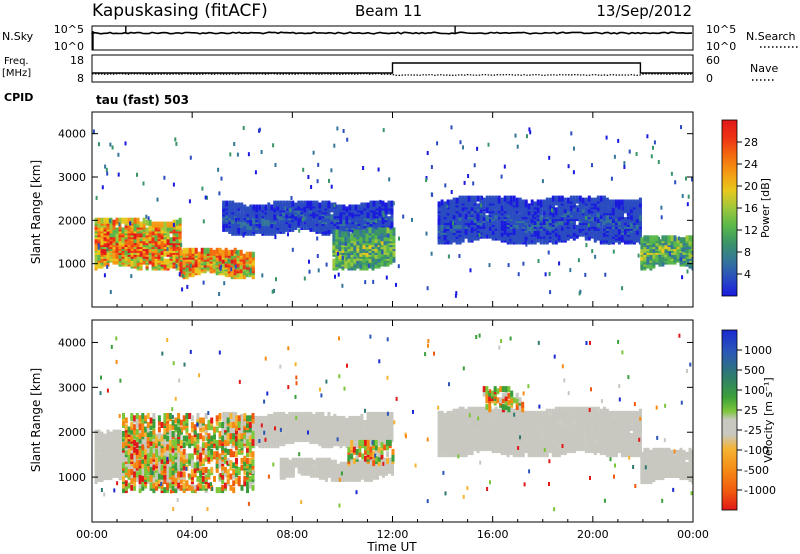 The height and width of the screenshot is (554, 800). I want to click on nsky-tick-top: 10^5, so click(69, 29).